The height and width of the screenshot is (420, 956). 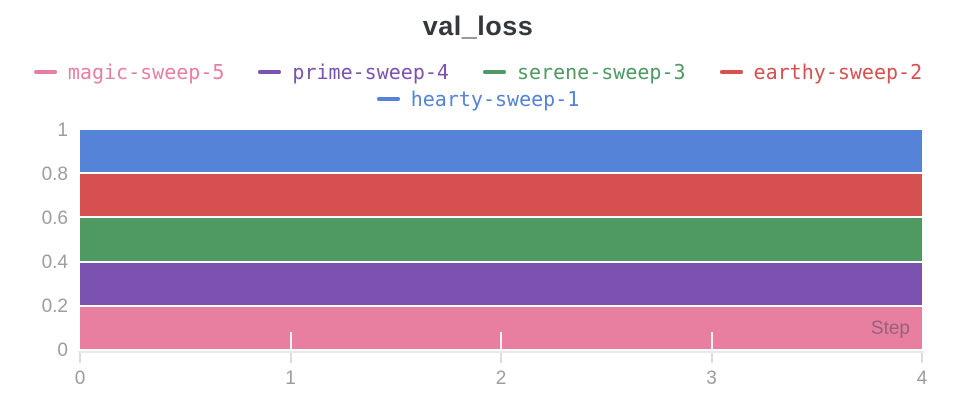 I want to click on legend-label: prime-sweep-4, so click(x=370, y=72).